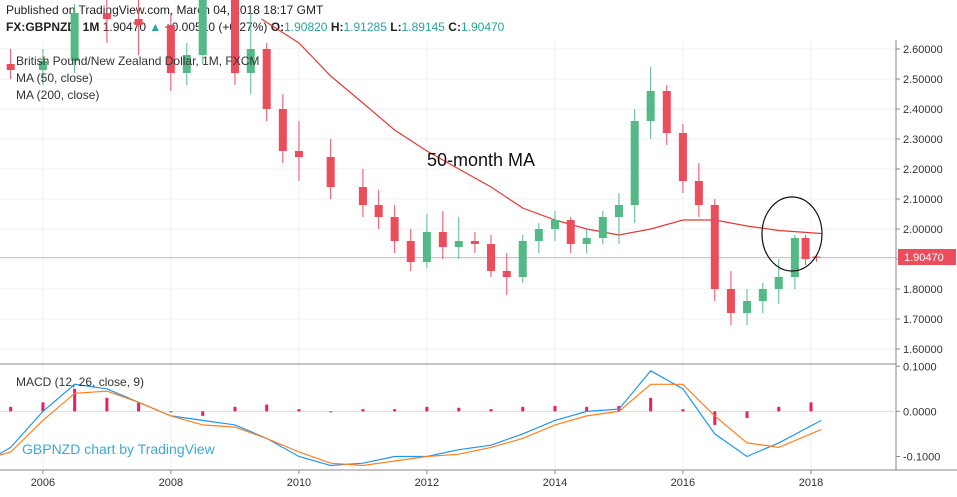 This screenshot has height=497, width=957. I want to click on macd-tick-label: 0.1000, so click(920, 367).